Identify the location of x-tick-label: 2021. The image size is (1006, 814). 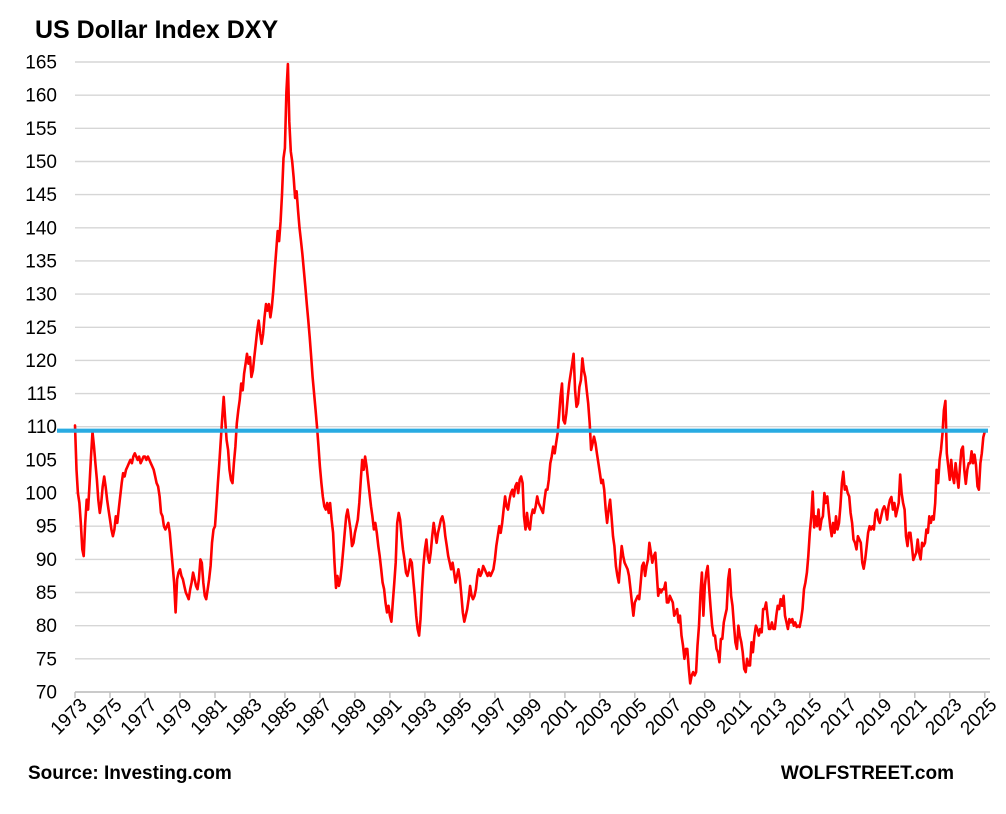
(909, 717).